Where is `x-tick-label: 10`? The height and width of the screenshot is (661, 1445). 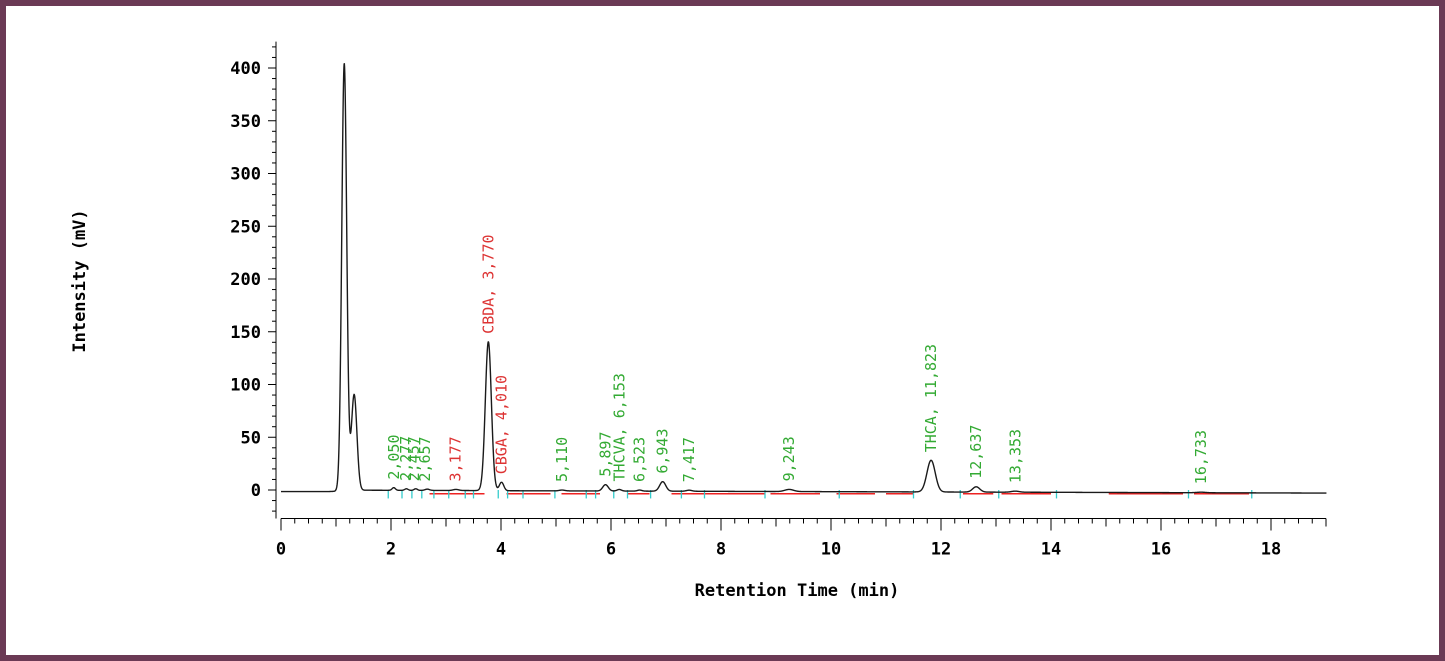
x-tick-label: 10 is located at coordinates (831, 549).